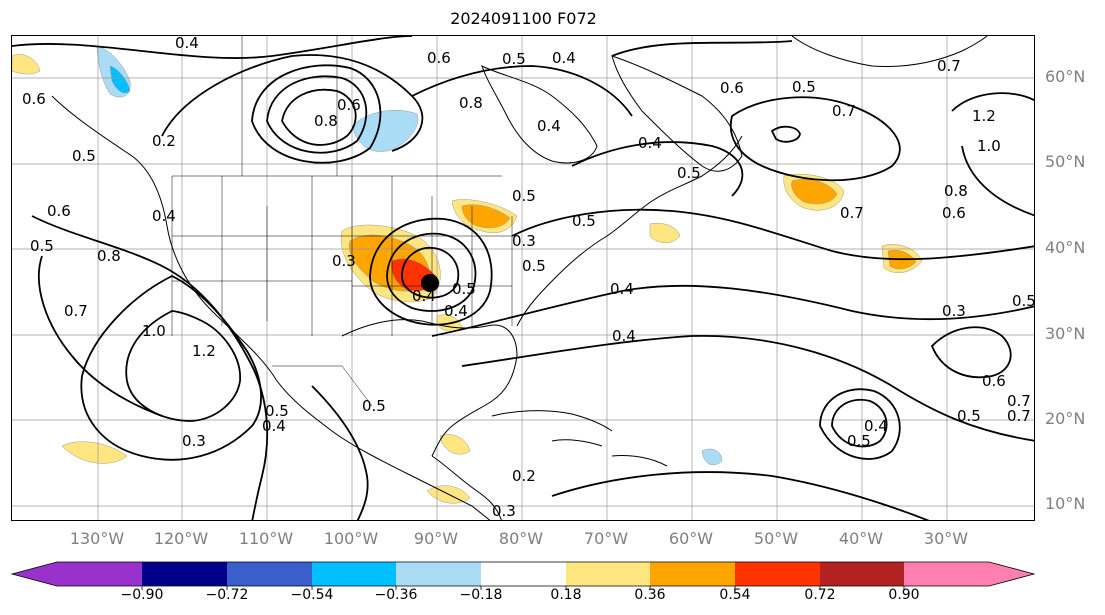 This screenshot has height=615, width=1105. What do you see at coordinates (120, 79) in the screenshot?
I see `negative-anomaly-core` at bounding box center [120, 79].